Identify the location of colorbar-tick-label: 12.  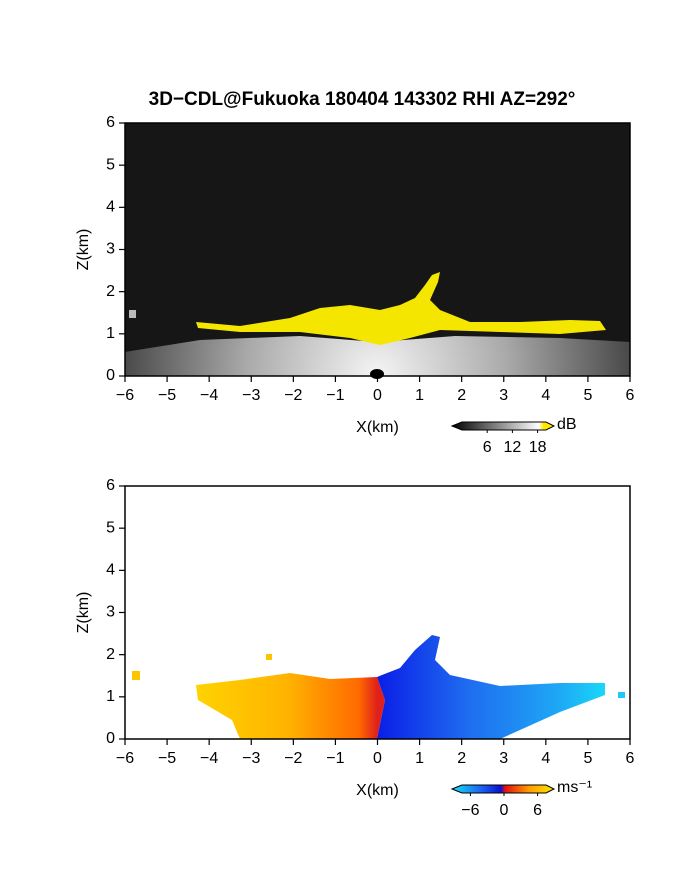
(513, 447).